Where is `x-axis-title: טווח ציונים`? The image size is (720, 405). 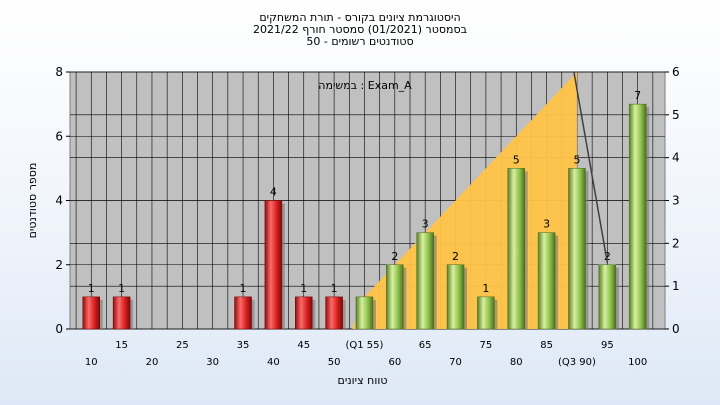 x-axis-title: טווח ציונים is located at coordinates (363, 380).